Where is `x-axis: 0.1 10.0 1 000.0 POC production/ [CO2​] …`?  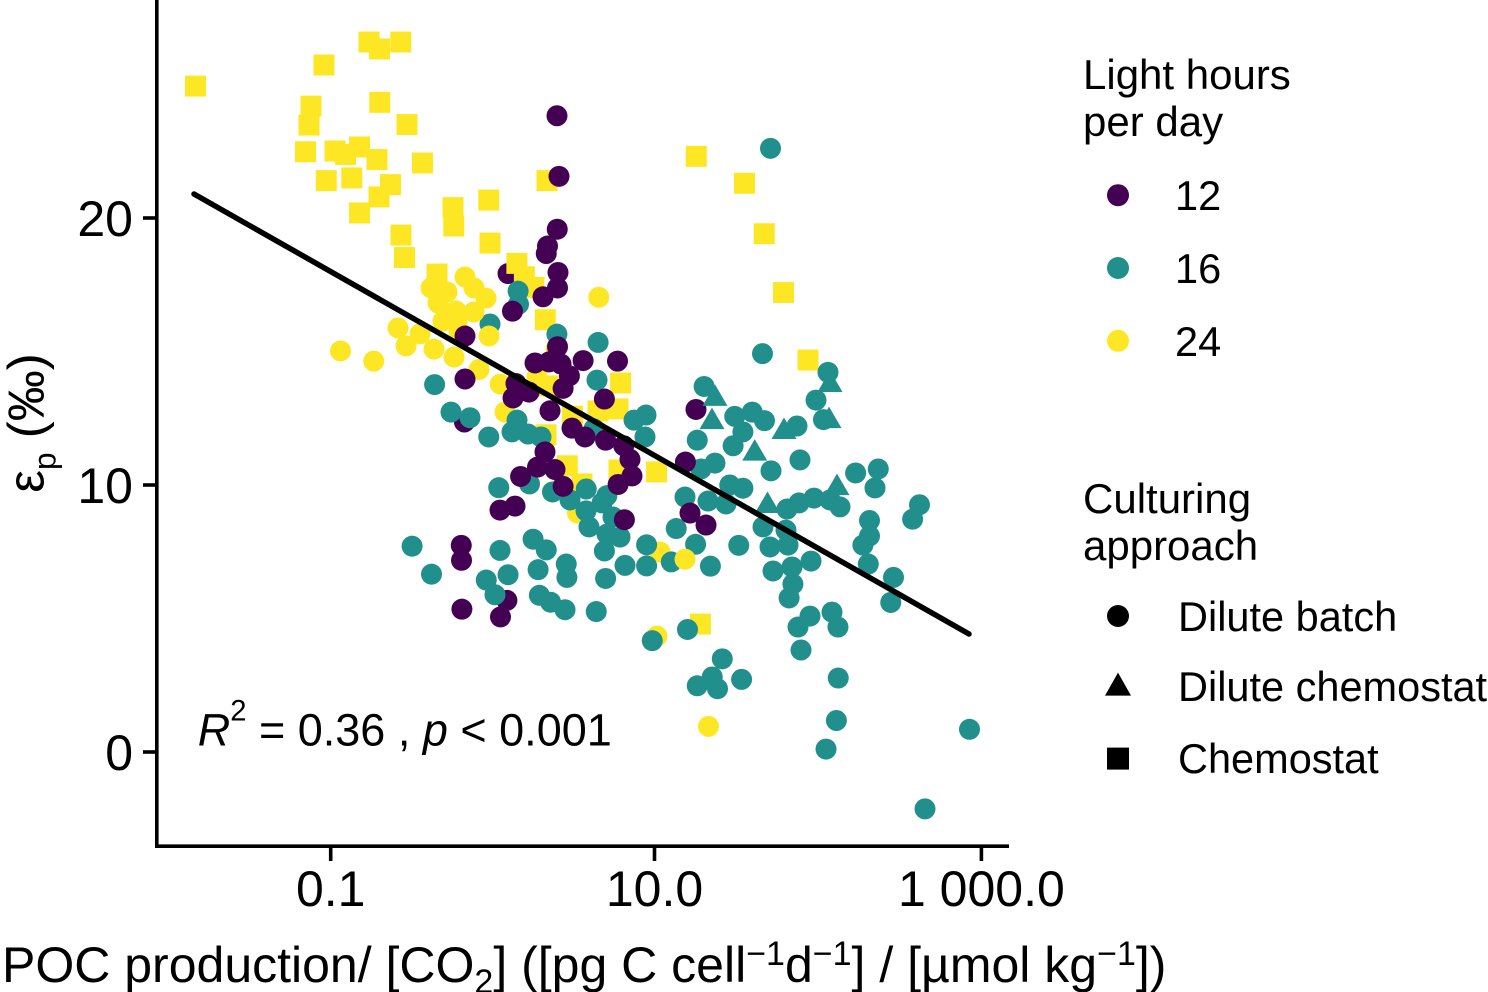 x-axis: 0.1 10.0 1 000.0 POC production/ [CO2​] … is located at coordinates (584, 918).